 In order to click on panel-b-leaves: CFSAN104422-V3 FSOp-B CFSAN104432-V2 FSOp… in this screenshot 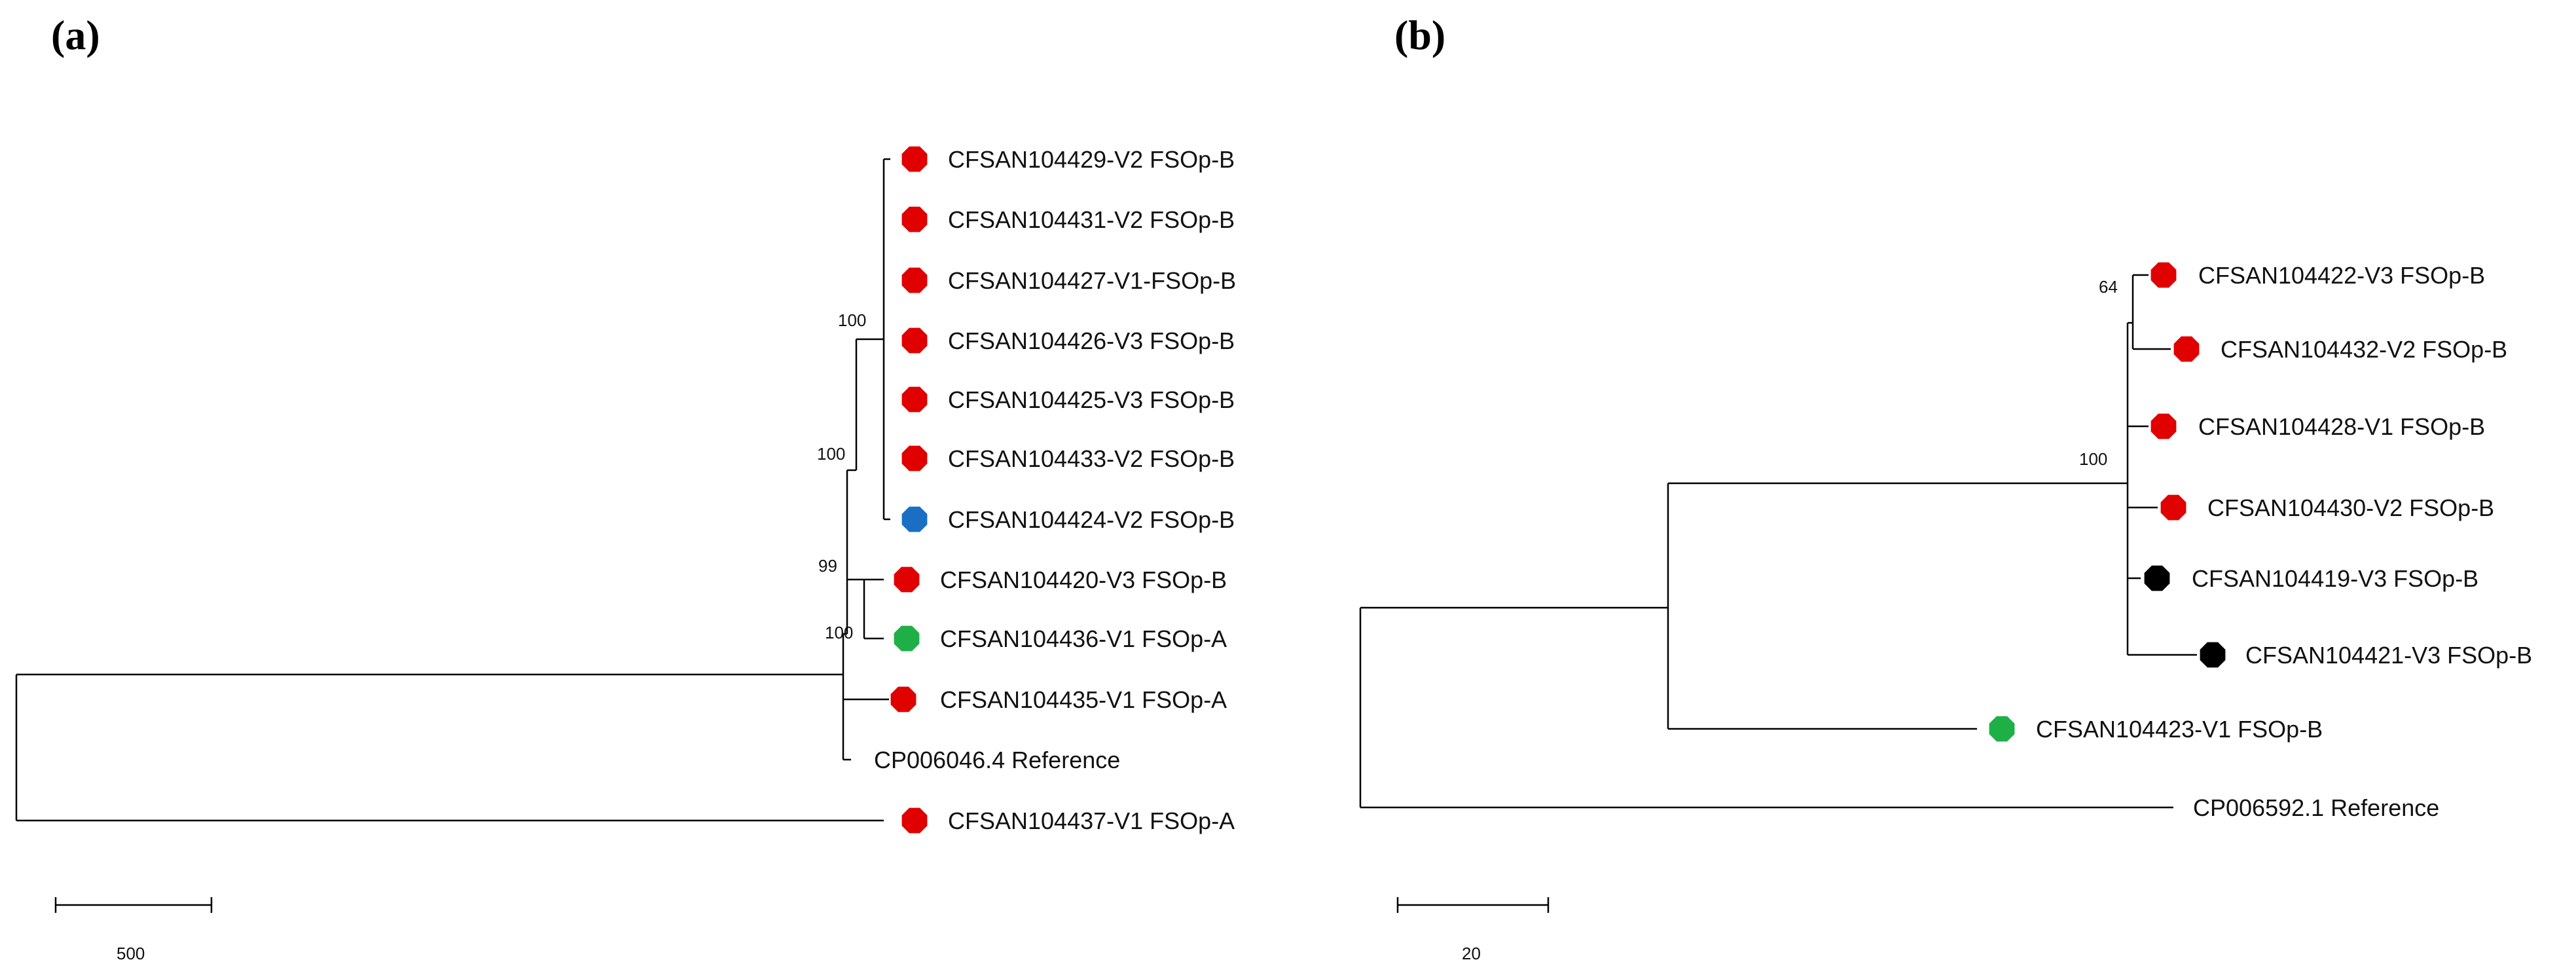, I will do `click(2260, 541)`.